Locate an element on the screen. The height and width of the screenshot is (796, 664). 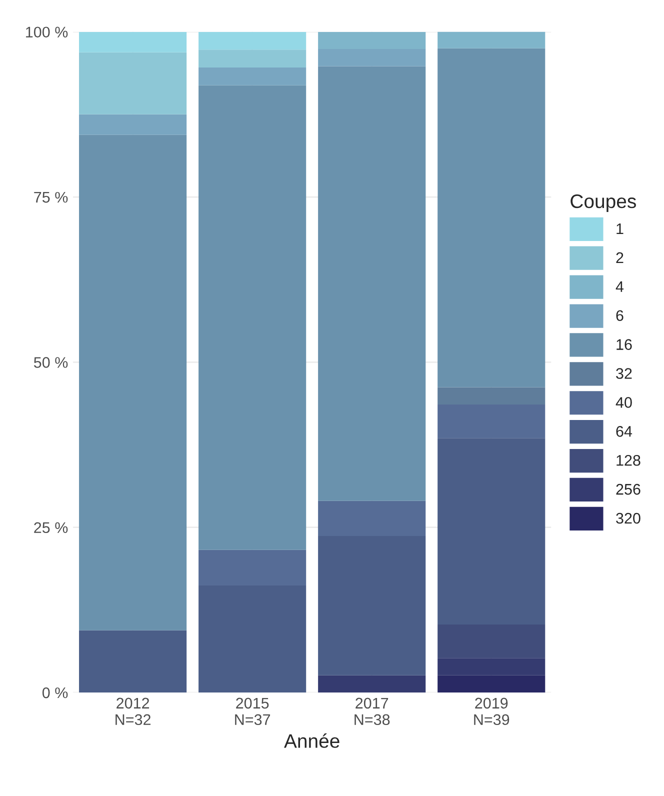
x-tick-label: 2019 N=39 is located at coordinates (492, 712).